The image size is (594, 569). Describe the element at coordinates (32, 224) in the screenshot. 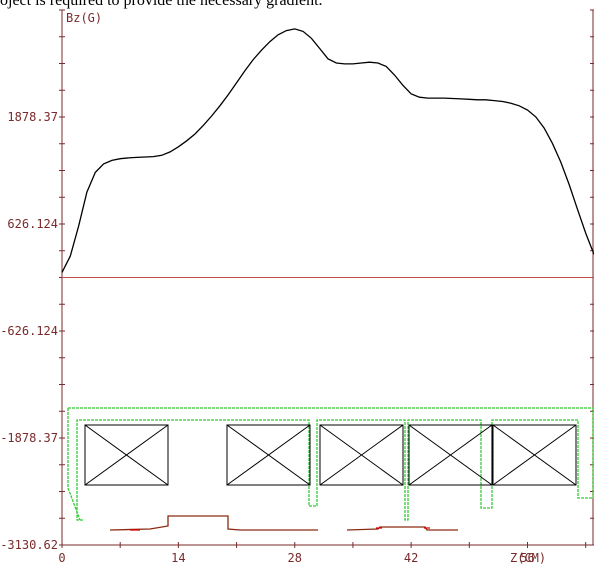

I see `y-tick-label: 626.124` at that location.